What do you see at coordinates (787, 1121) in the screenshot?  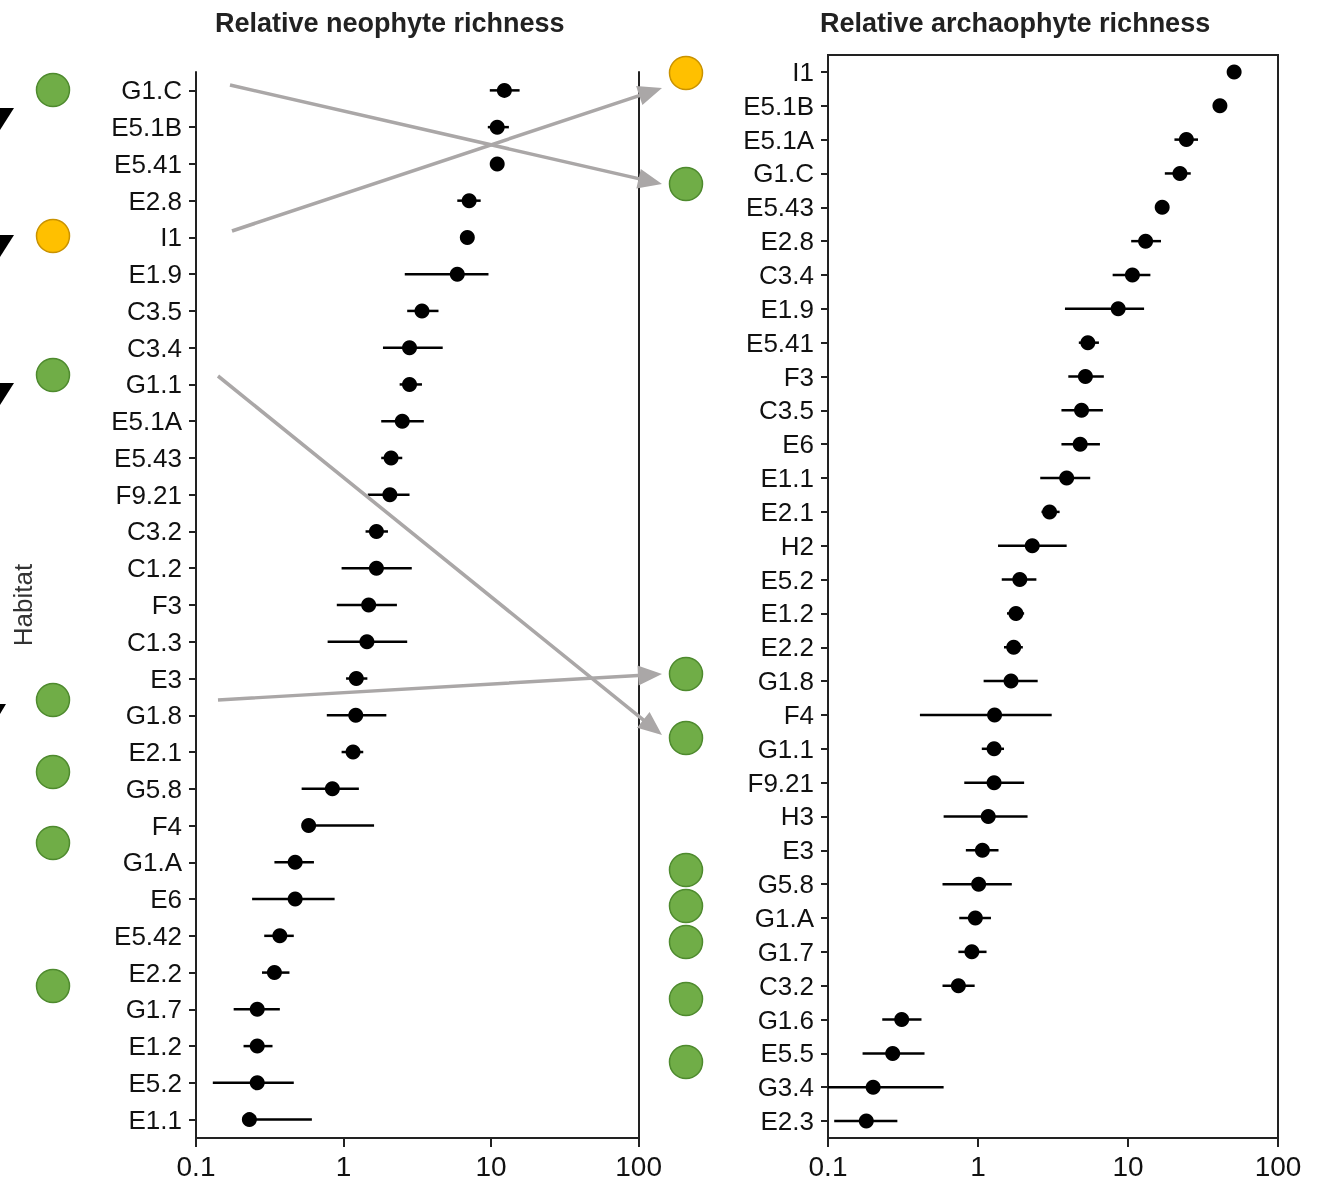 I see `y-tick-label: E2.3` at bounding box center [787, 1121].